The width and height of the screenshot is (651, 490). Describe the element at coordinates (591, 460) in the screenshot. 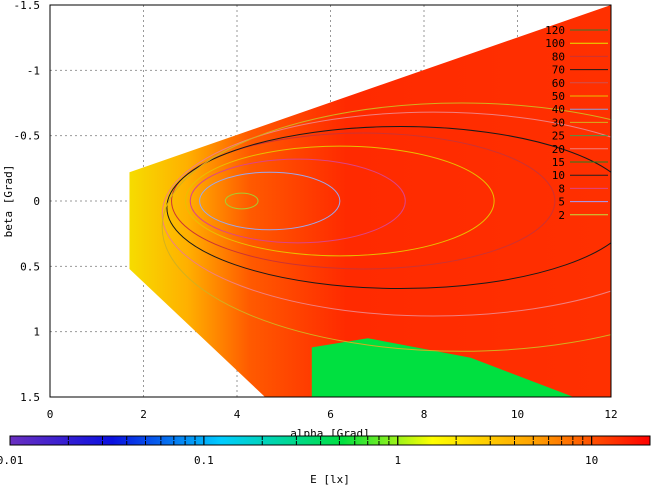

I see `colorbar-tick-label: 10` at that location.